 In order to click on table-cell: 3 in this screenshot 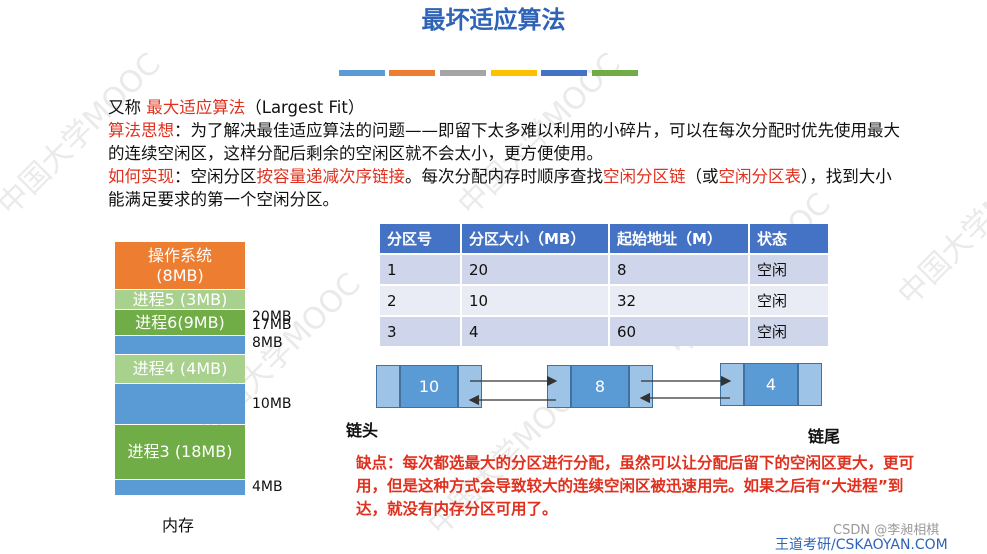, I will do `click(421, 330)`.